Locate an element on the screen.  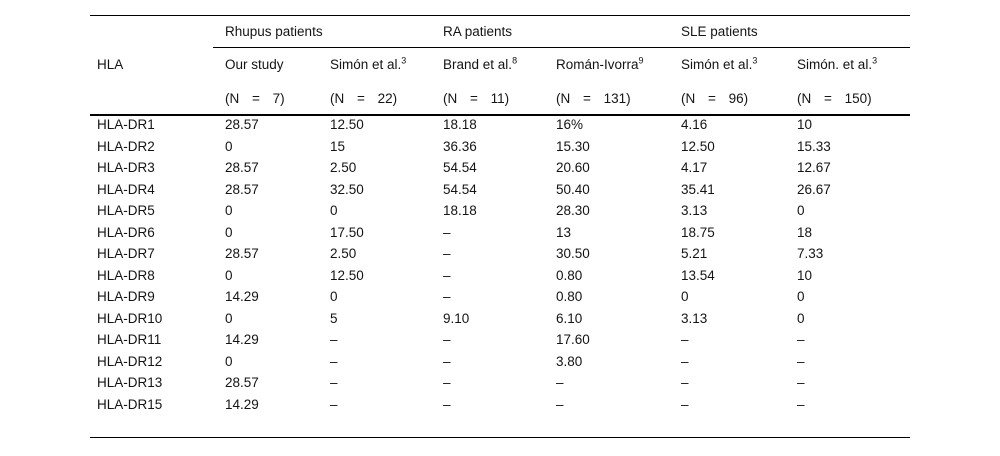
frequency-value-cell: 0.80 is located at coordinates (569, 275).